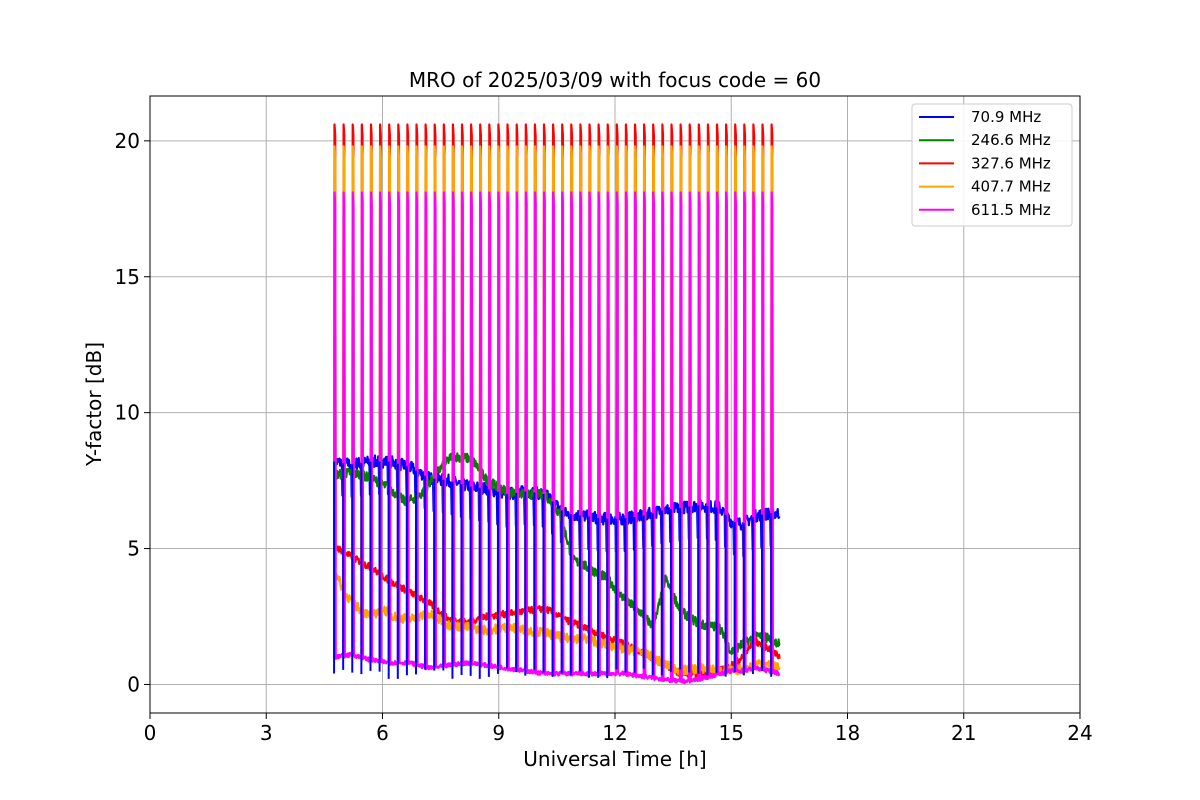 The height and width of the screenshot is (800, 1200). I want to click on x-tick-label: 24, so click(1079, 733).